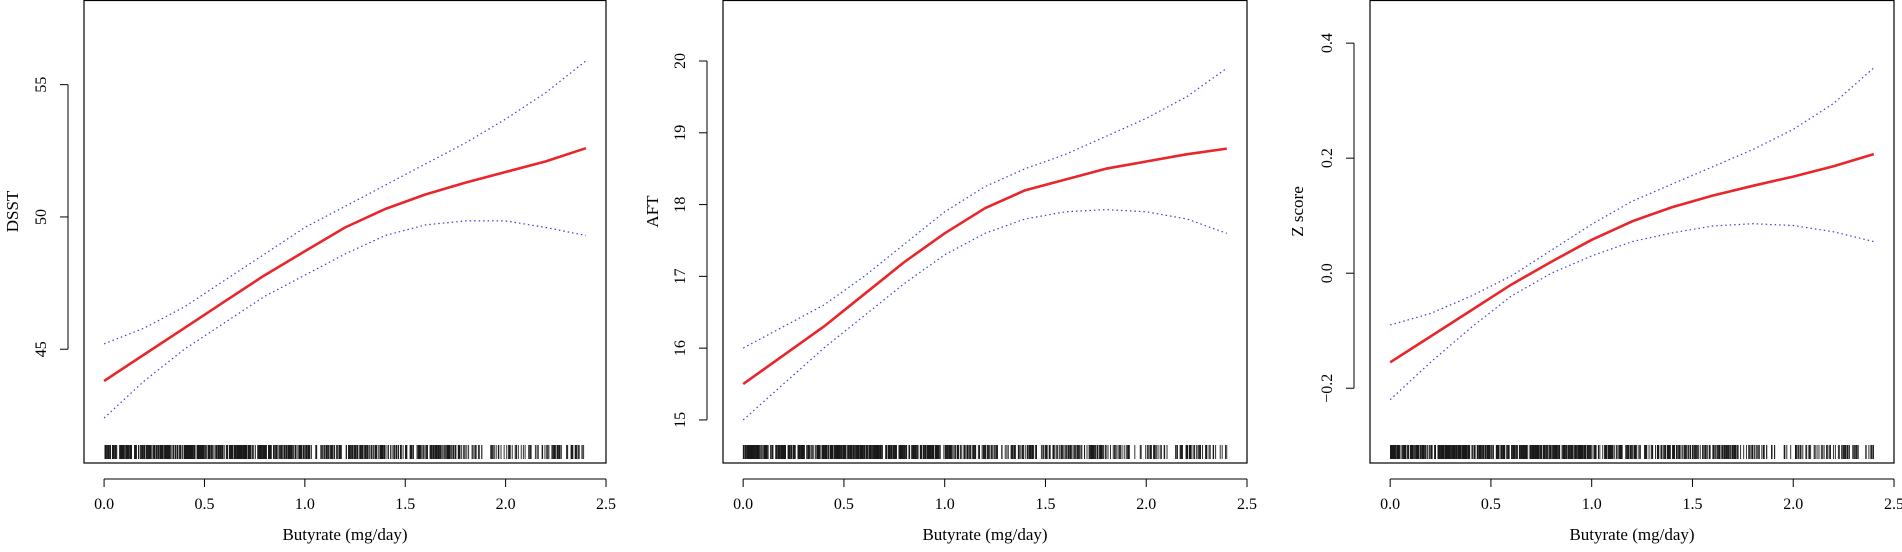 This screenshot has height=552, width=1902. Describe the element at coordinates (680, 205) in the screenshot. I see `y-tick-label: 18` at that location.